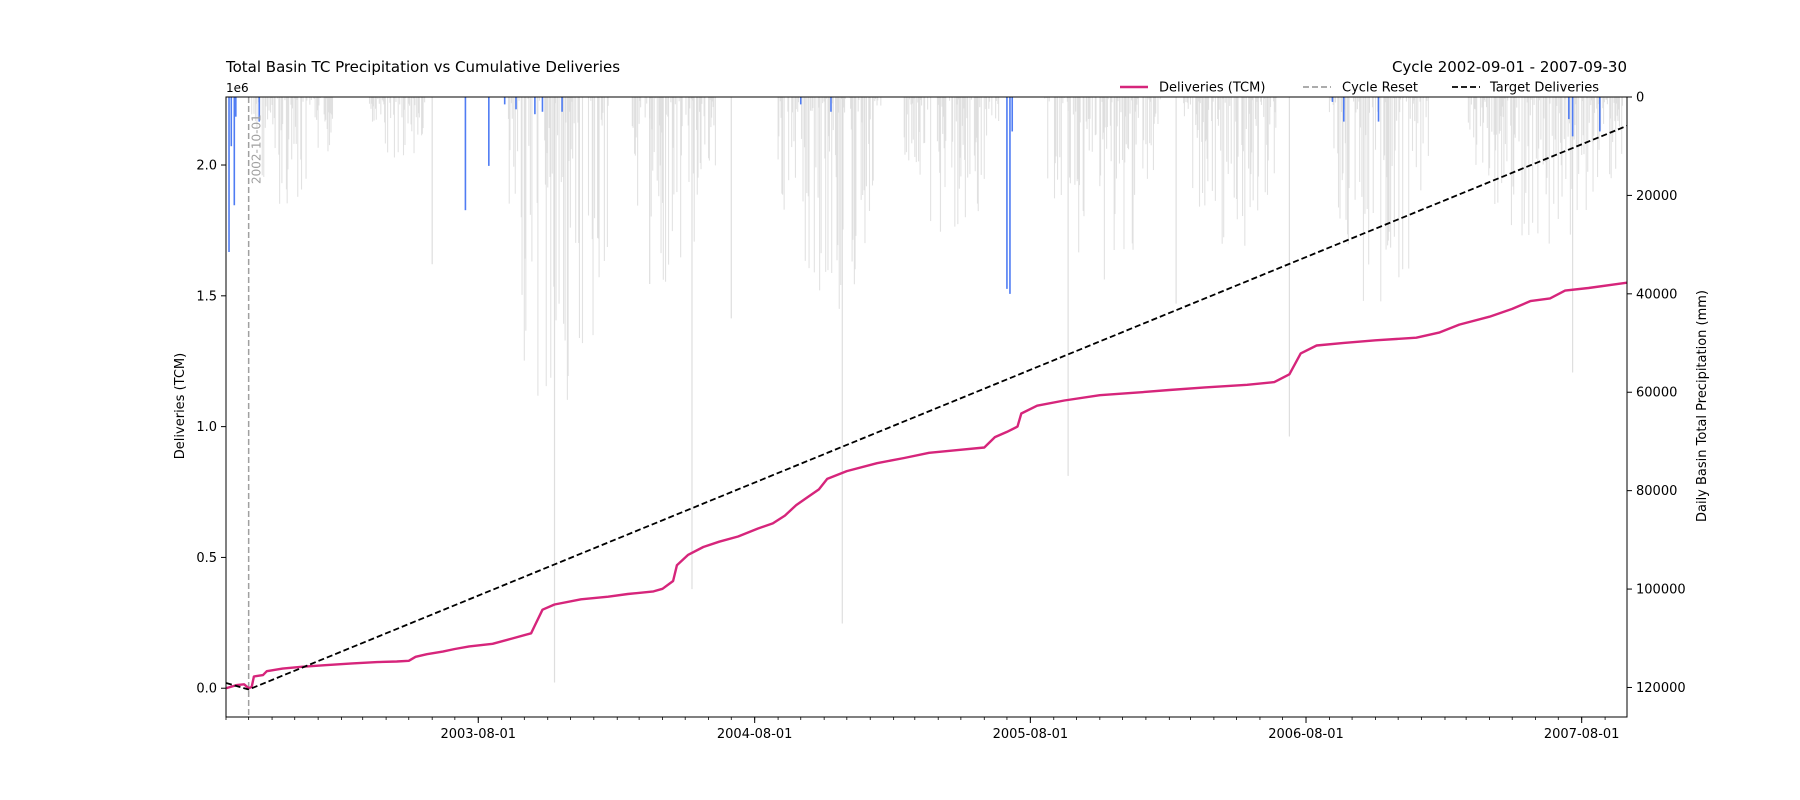  Describe the element at coordinates (1544, 88) in the screenshot. I see `legend-label-target: Target Deliveries` at that location.